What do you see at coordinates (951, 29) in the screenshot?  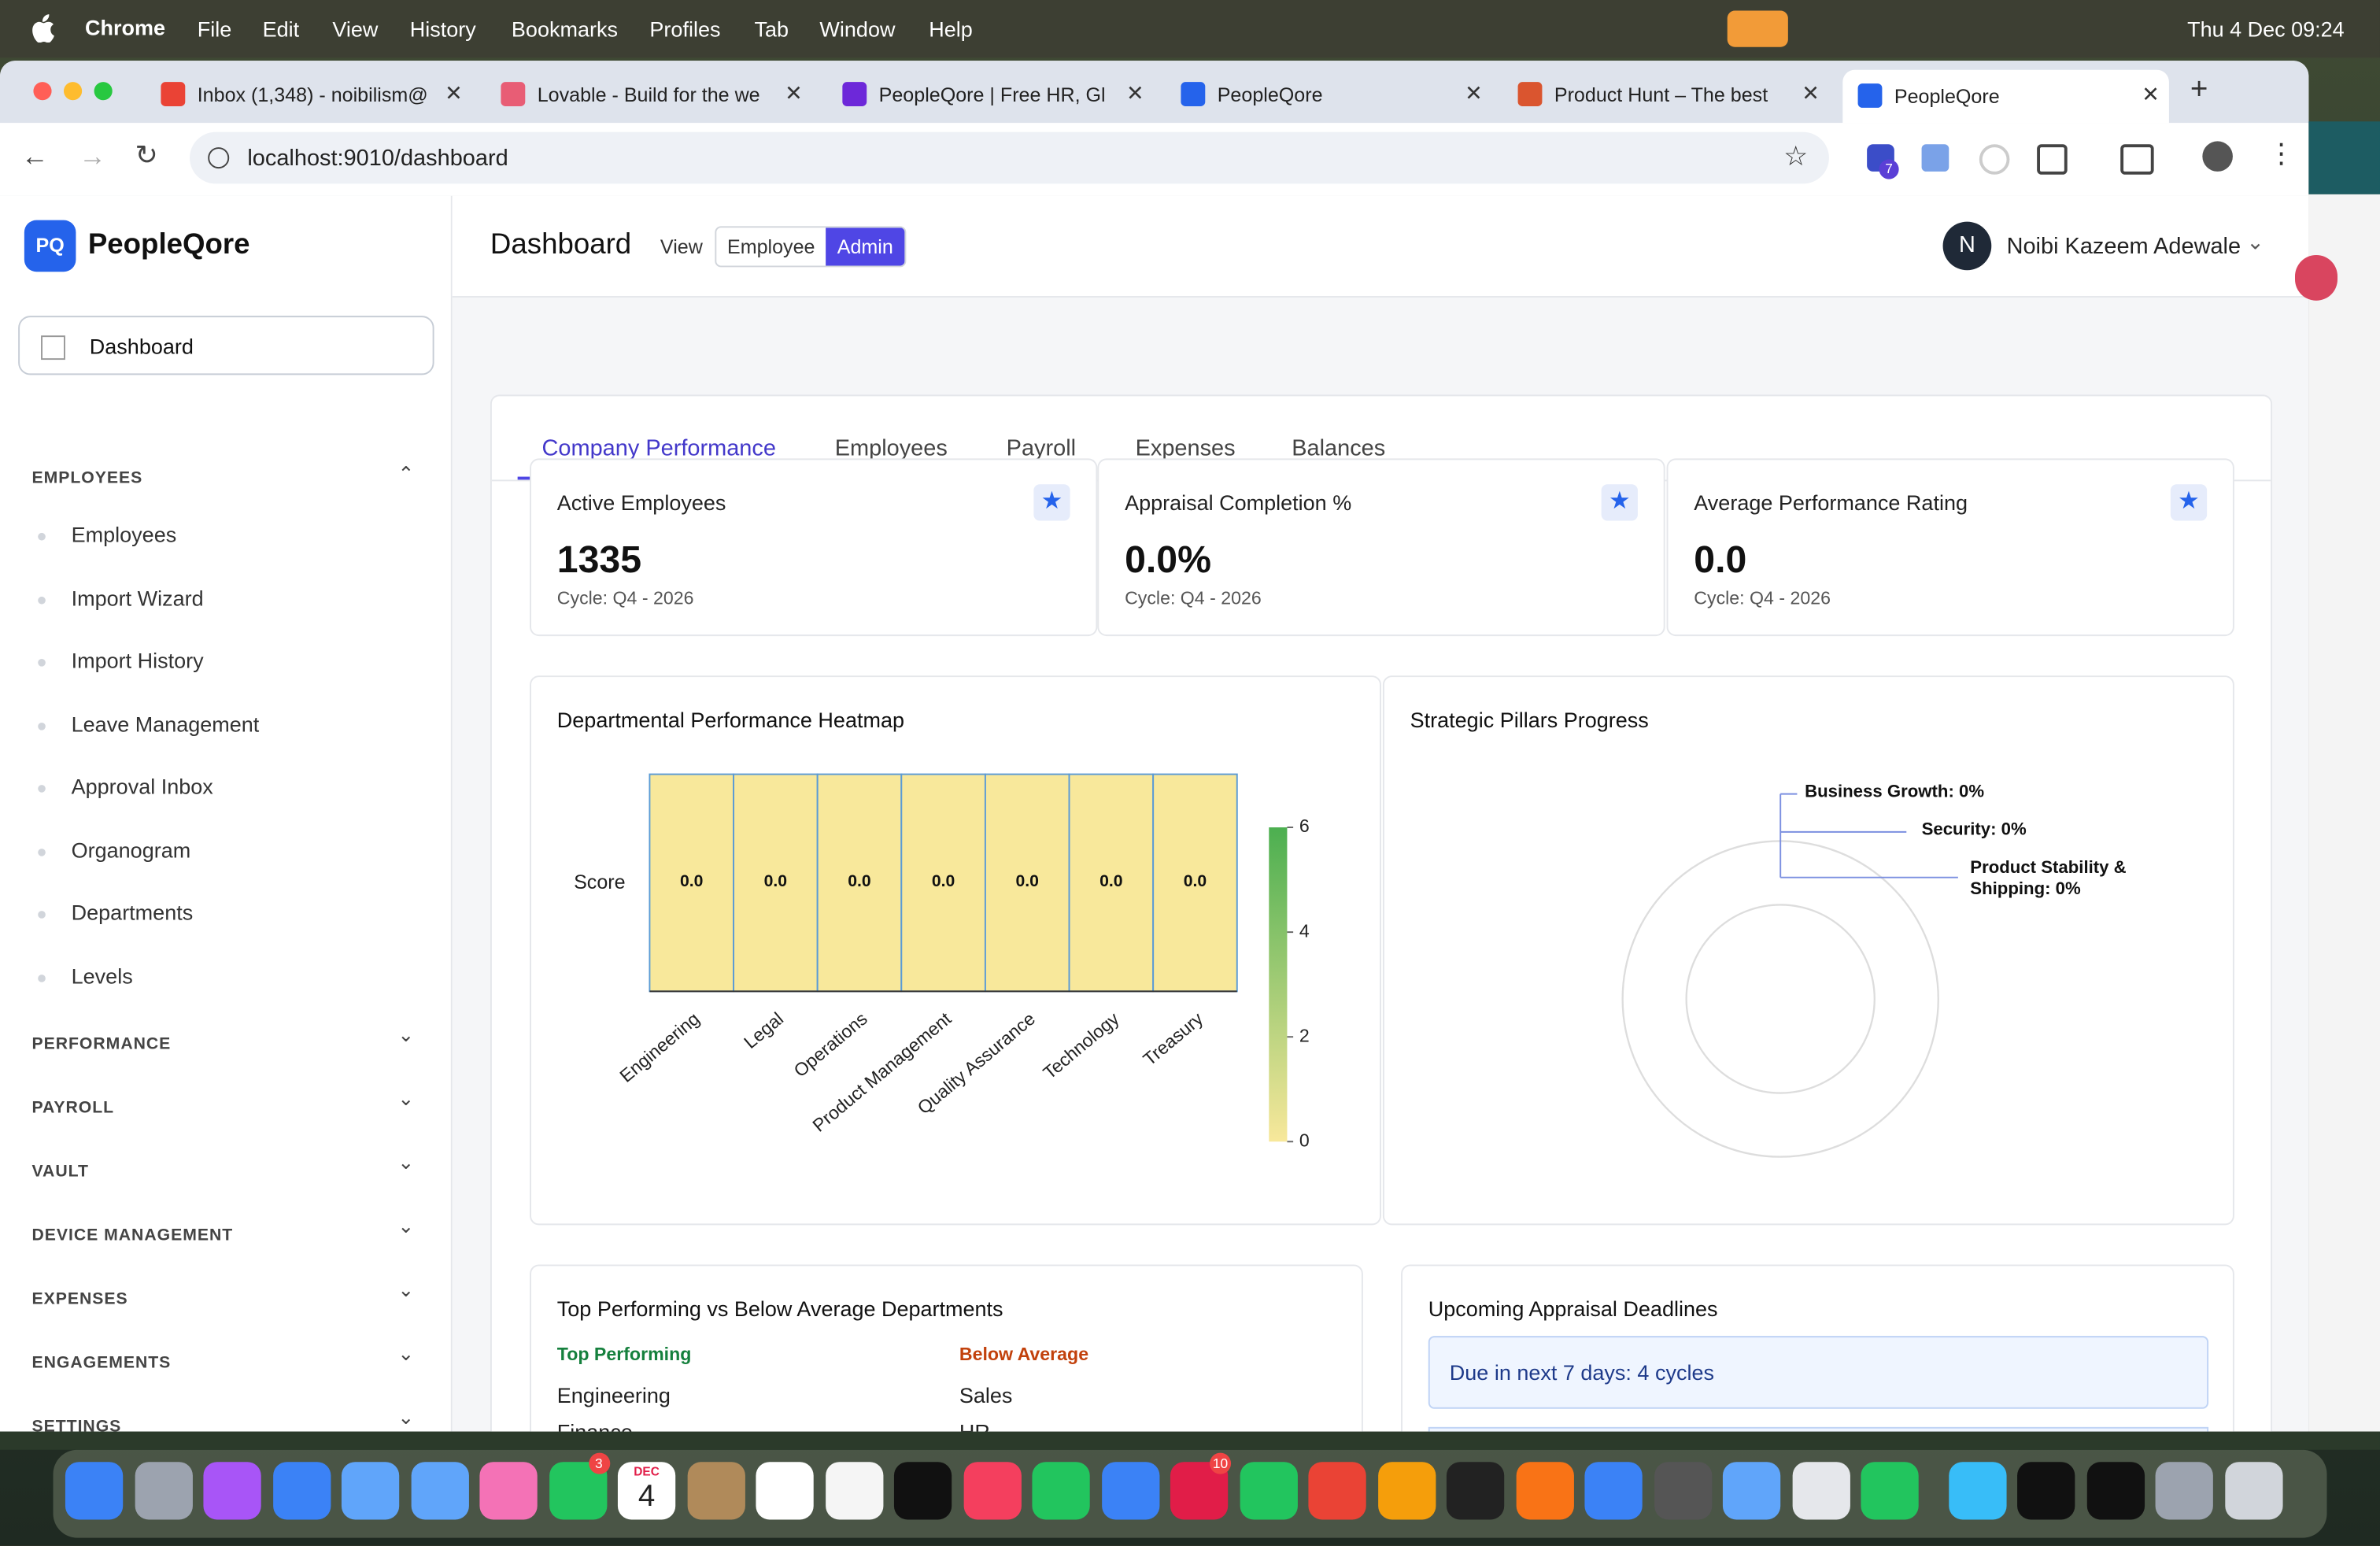 I see `menu-item: Help` at bounding box center [951, 29].